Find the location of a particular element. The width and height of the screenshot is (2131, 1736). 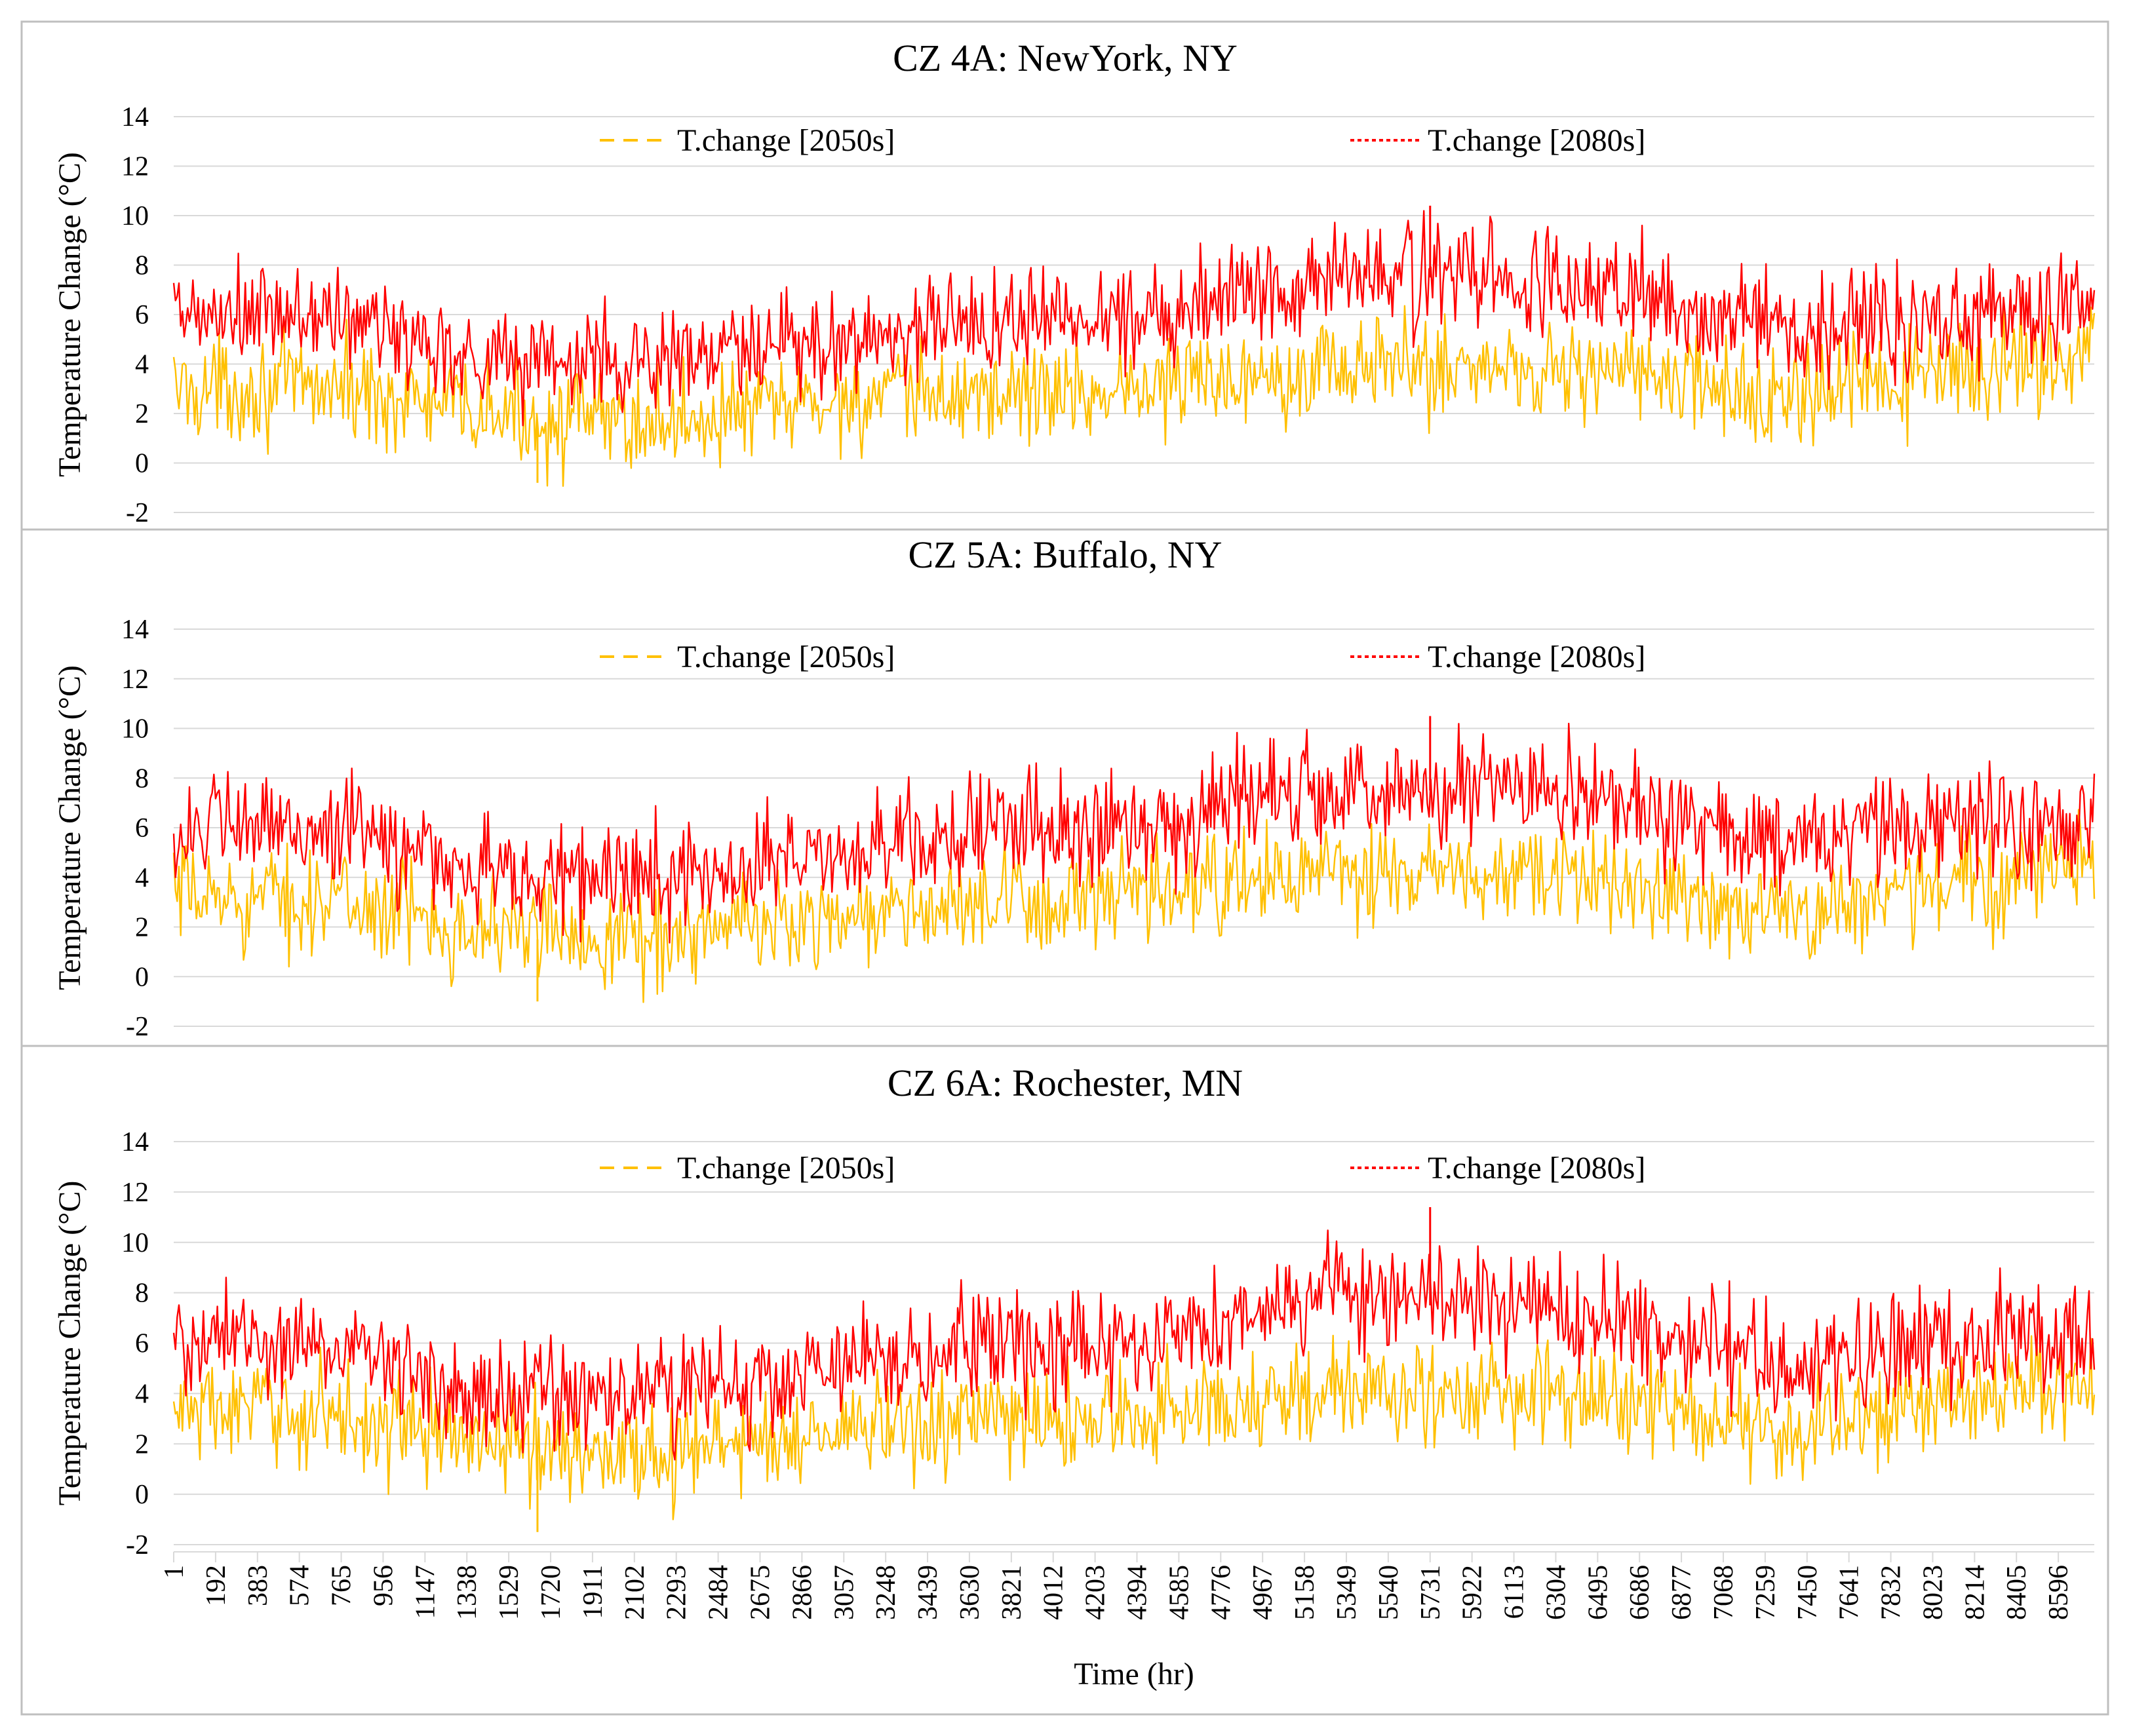

x-tick-label: 3439 is located at coordinates (928, 1592).